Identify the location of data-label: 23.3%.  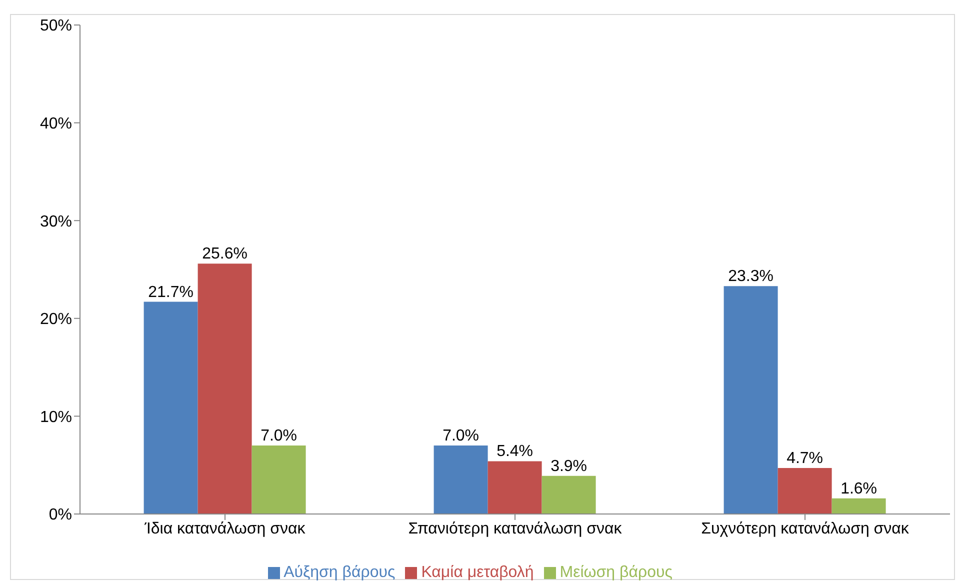
(751, 277).